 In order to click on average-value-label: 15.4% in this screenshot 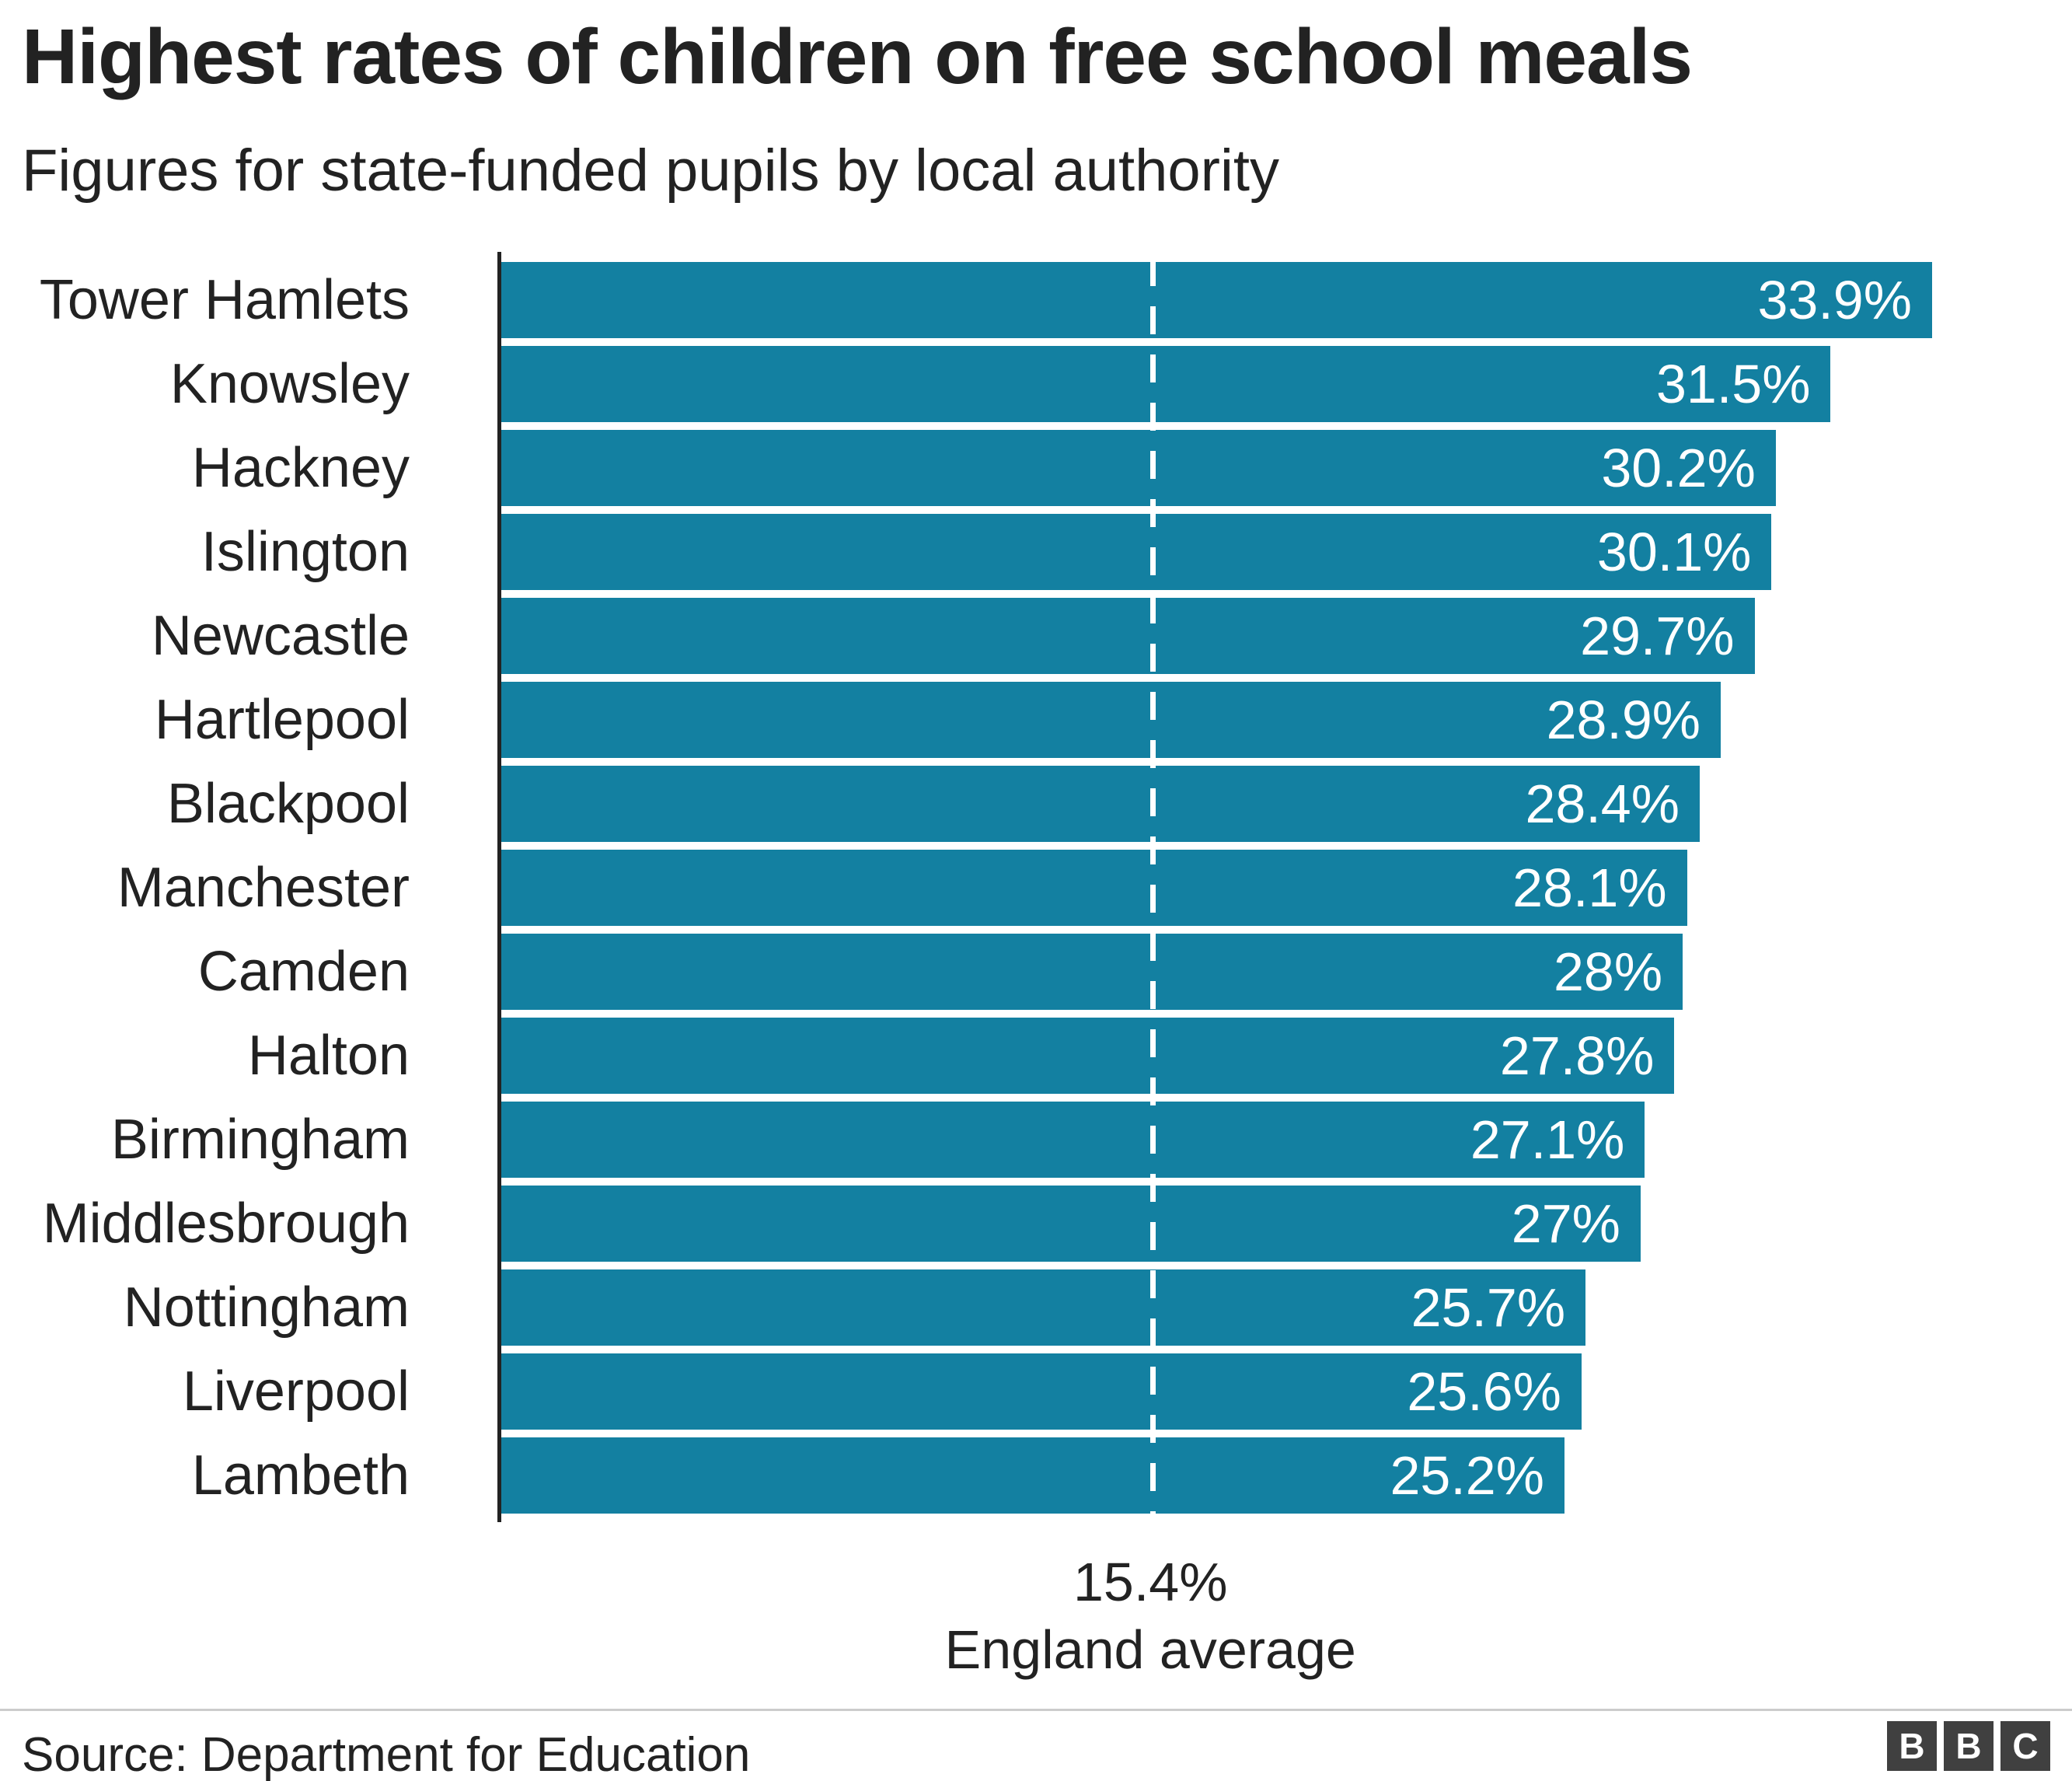, I will do `click(1150, 1582)`.